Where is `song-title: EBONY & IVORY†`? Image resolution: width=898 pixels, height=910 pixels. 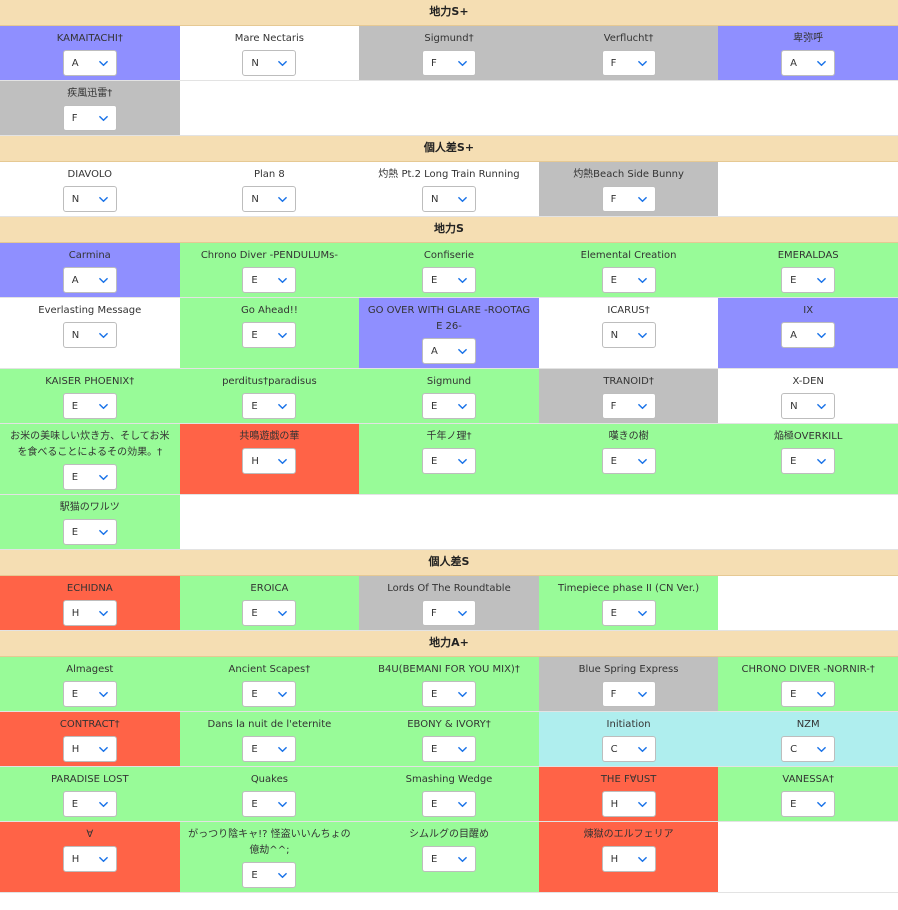 song-title: EBONY & IVORY† is located at coordinates (449, 724).